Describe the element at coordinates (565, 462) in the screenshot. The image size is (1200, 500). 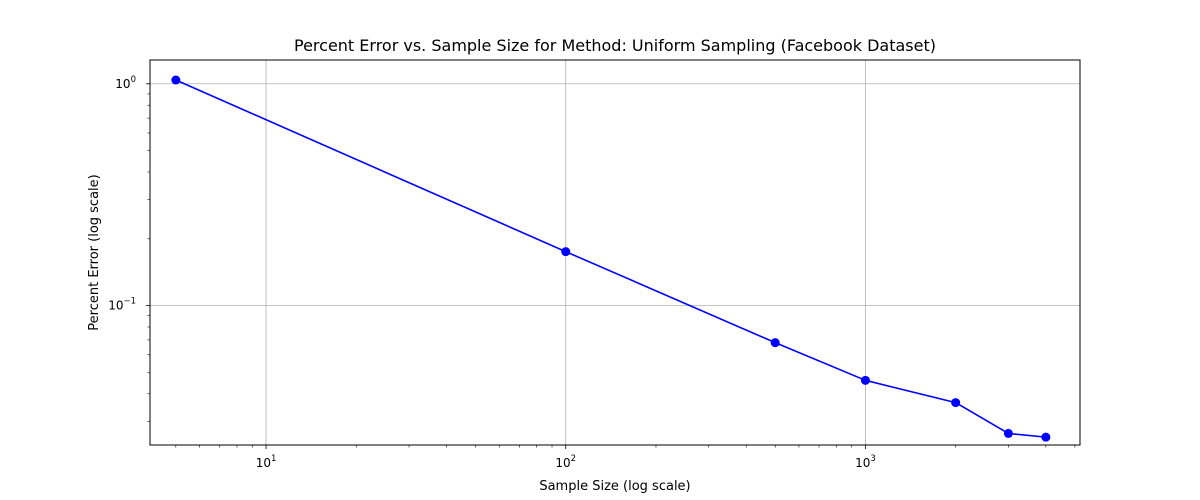
I see `x-tick-label: 10²` at that location.